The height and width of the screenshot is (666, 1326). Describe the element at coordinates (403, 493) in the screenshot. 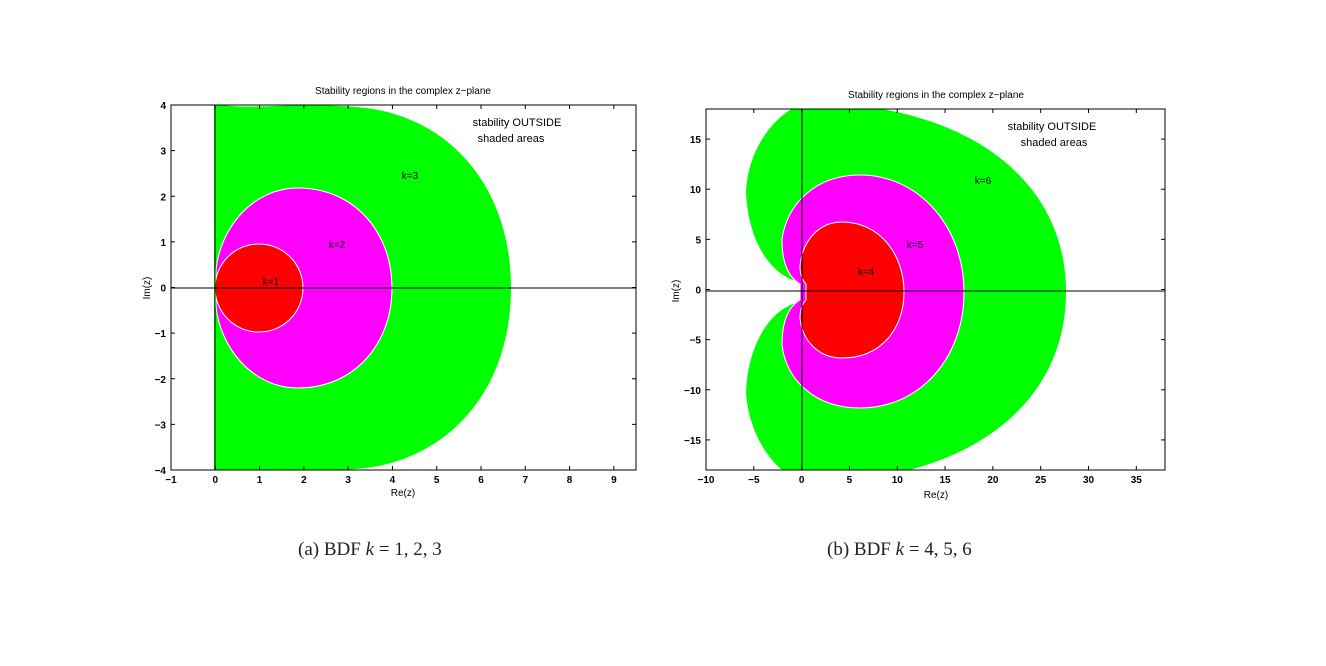

I see `chart-a-xlabel: Re(z)` at that location.